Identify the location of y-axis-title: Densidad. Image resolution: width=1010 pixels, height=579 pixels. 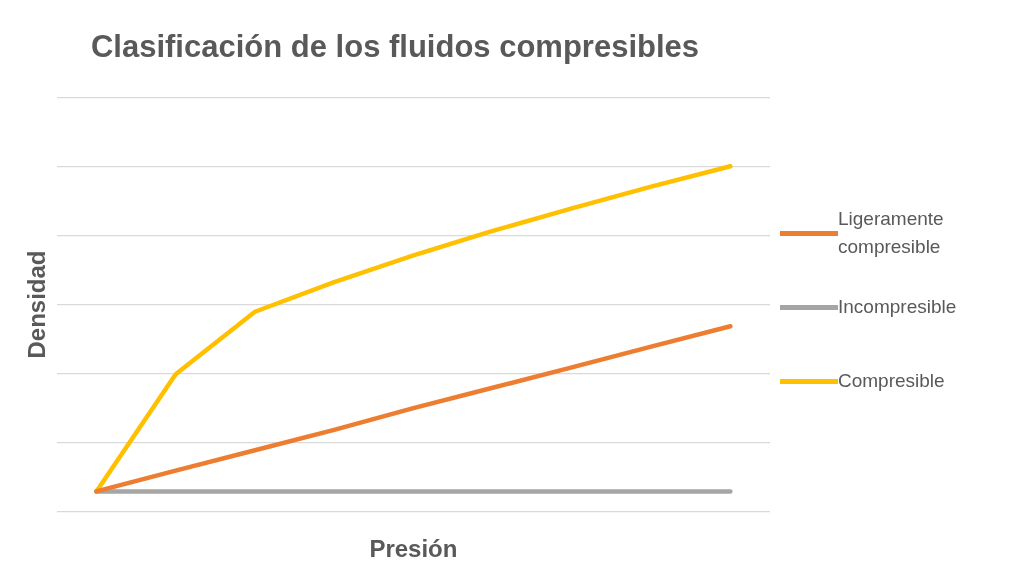
(37, 304).